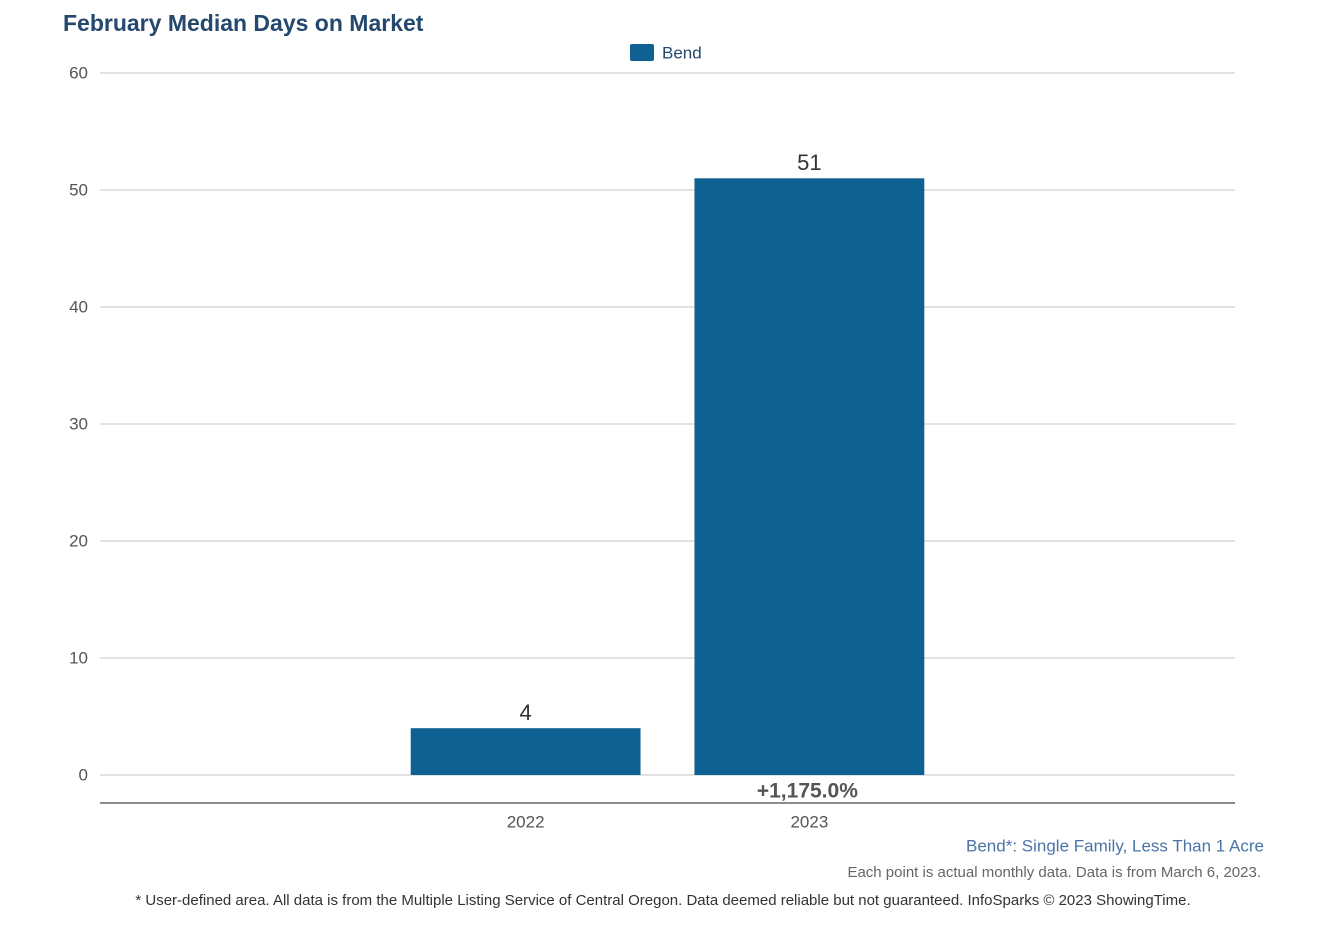 The width and height of the screenshot is (1335, 933). What do you see at coordinates (809, 162) in the screenshot?
I see `value-label: 51` at bounding box center [809, 162].